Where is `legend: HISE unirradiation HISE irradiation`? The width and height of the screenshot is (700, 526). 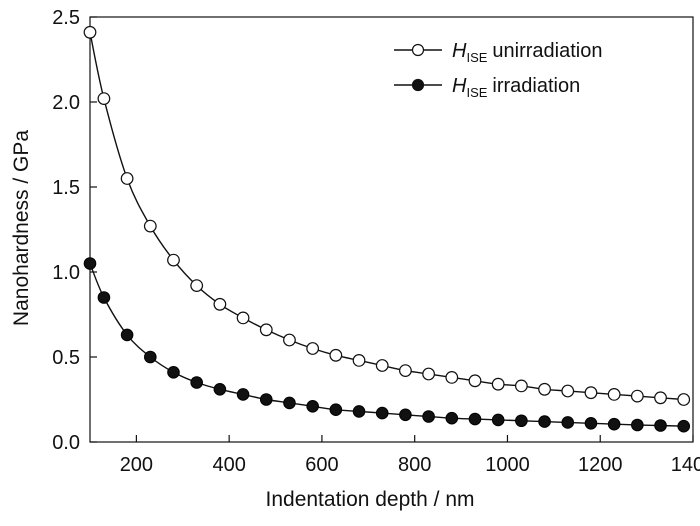 legend: HISE unirradiation HISE irradiation is located at coordinates (498, 70).